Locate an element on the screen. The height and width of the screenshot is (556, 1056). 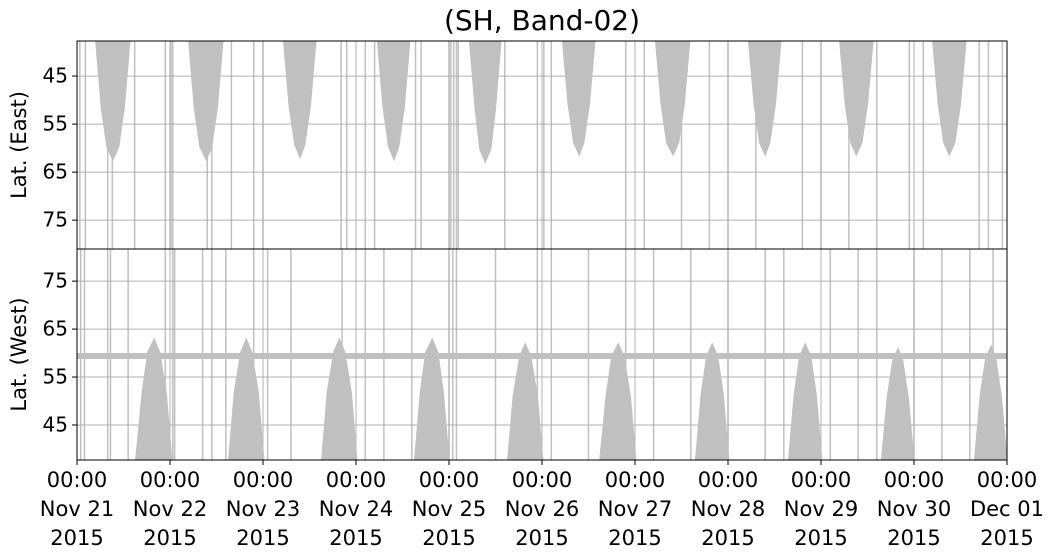
y-axis-label: Lat. (East) is located at coordinates (19, 145).